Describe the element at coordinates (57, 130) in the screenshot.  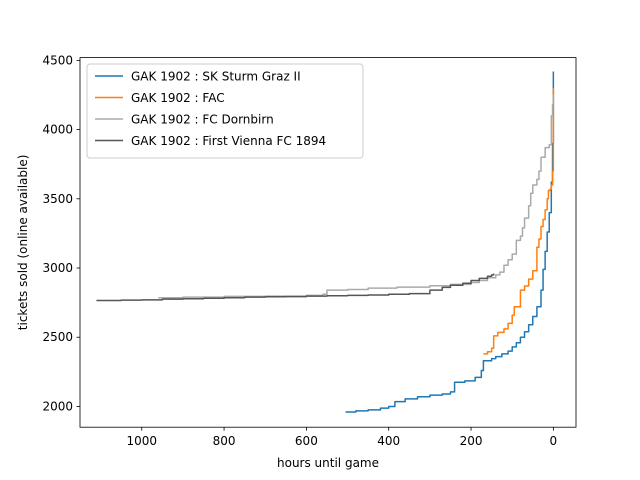
I see `y-tick-label: 4000` at that location.